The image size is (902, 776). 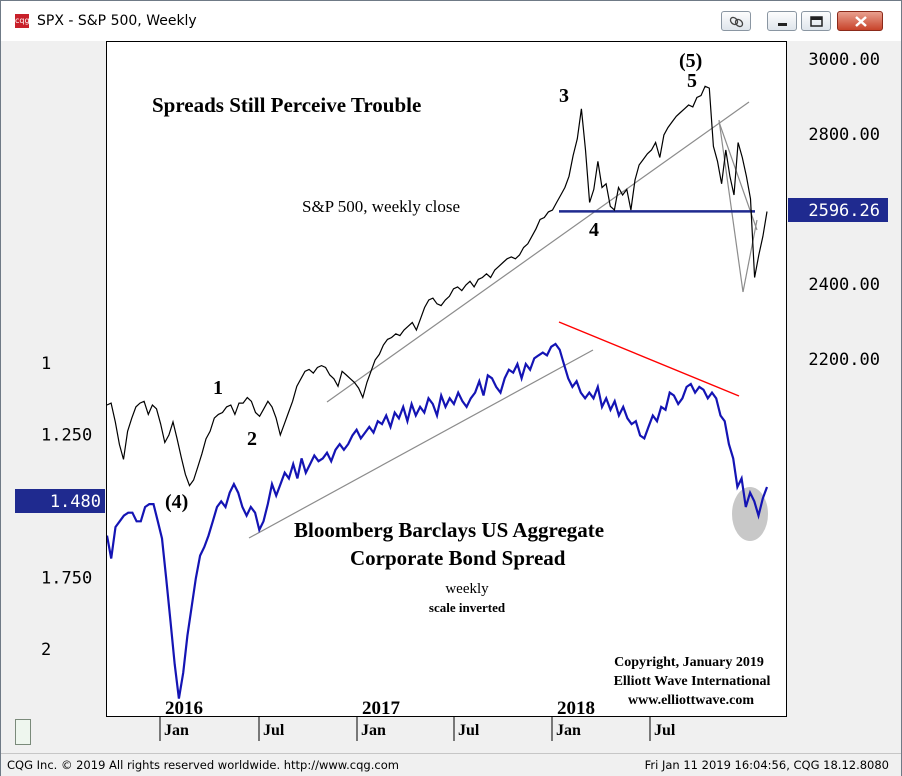 What do you see at coordinates (750, 514) in the screenshot?
I see `spread-highlight-circle` at bounding box center [750, 514].